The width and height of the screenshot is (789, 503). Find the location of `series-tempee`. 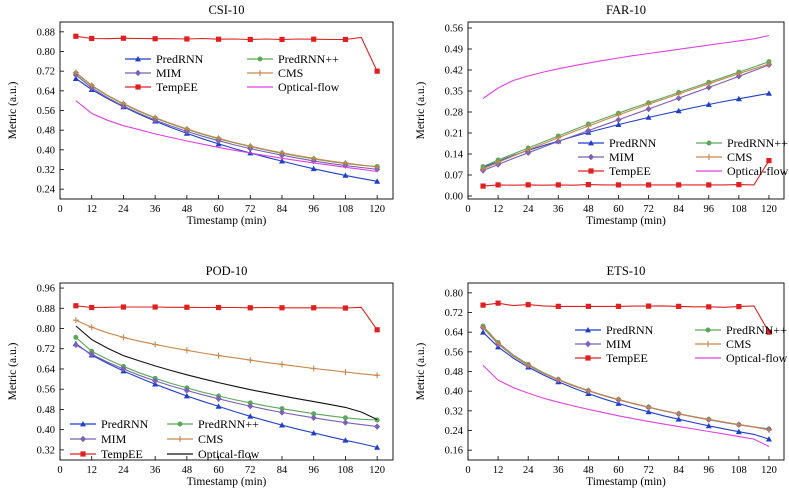

series-tempee is located at coordinates (626, 317).